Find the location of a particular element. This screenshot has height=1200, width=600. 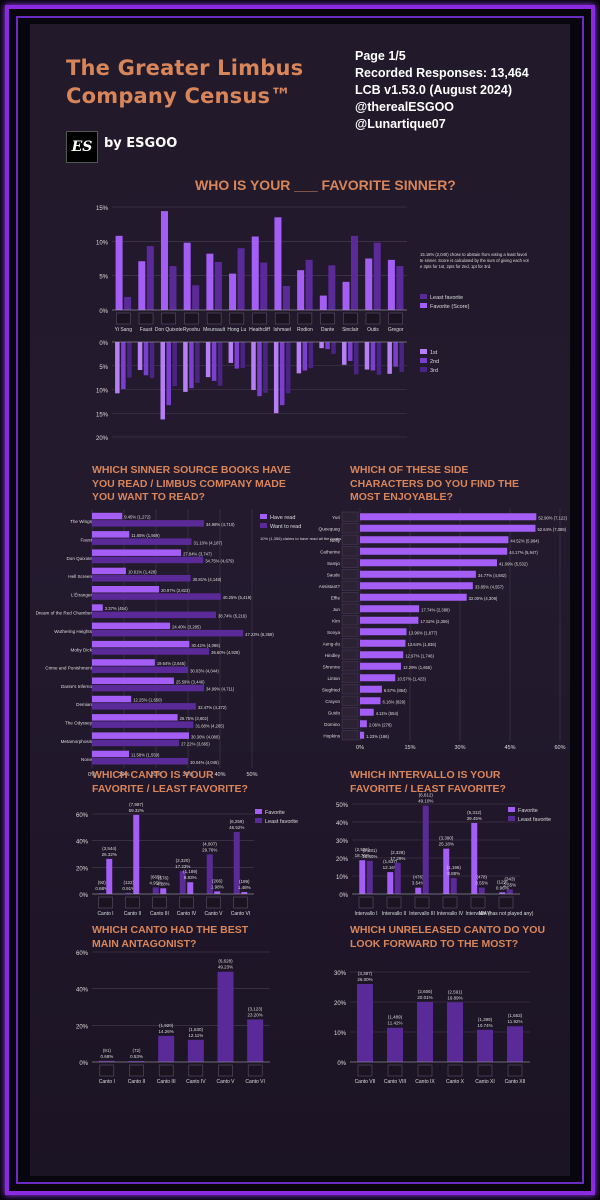

unreleased-bar-canto-viii-value is located at coordinates (395, 1044).